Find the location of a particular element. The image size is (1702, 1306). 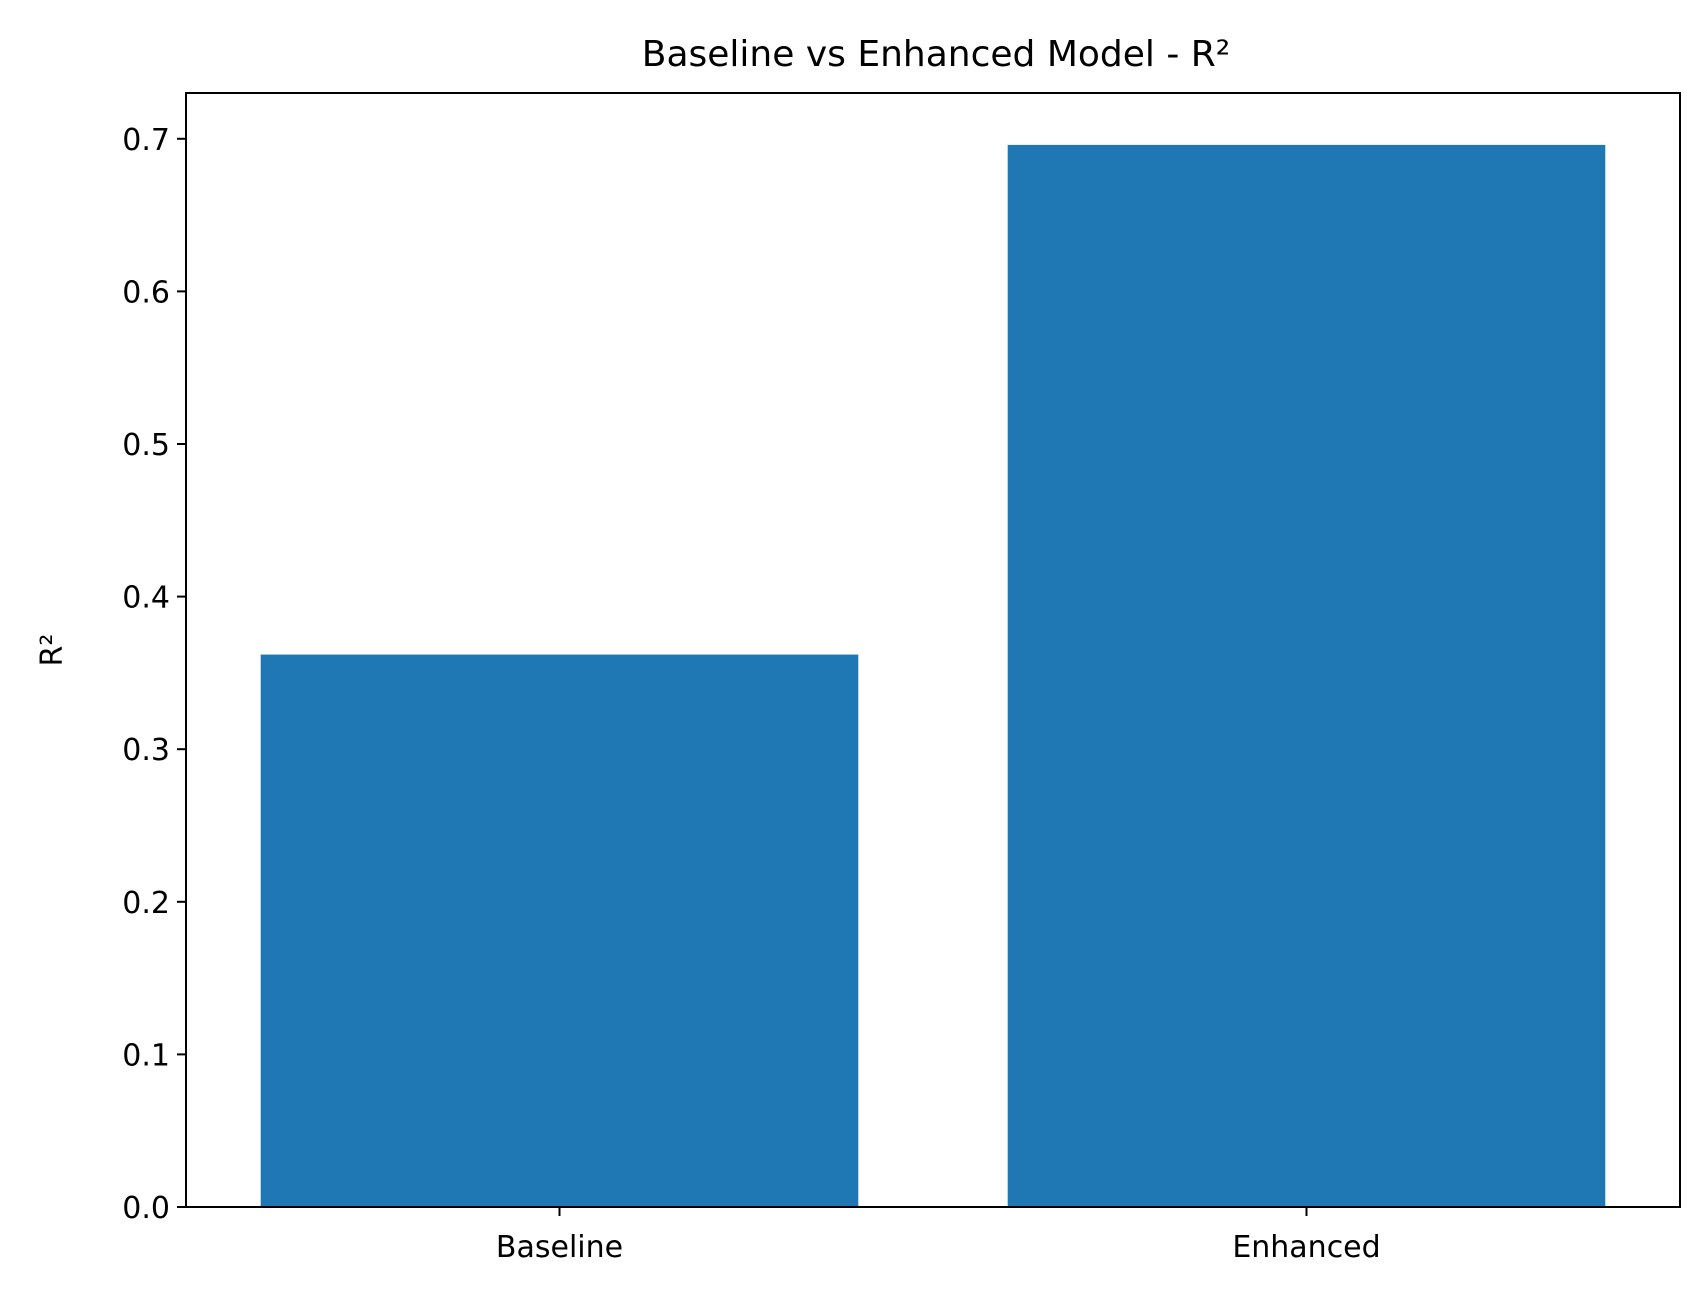

y-tick-label: 0.5 is located at coordinates (146, 445).